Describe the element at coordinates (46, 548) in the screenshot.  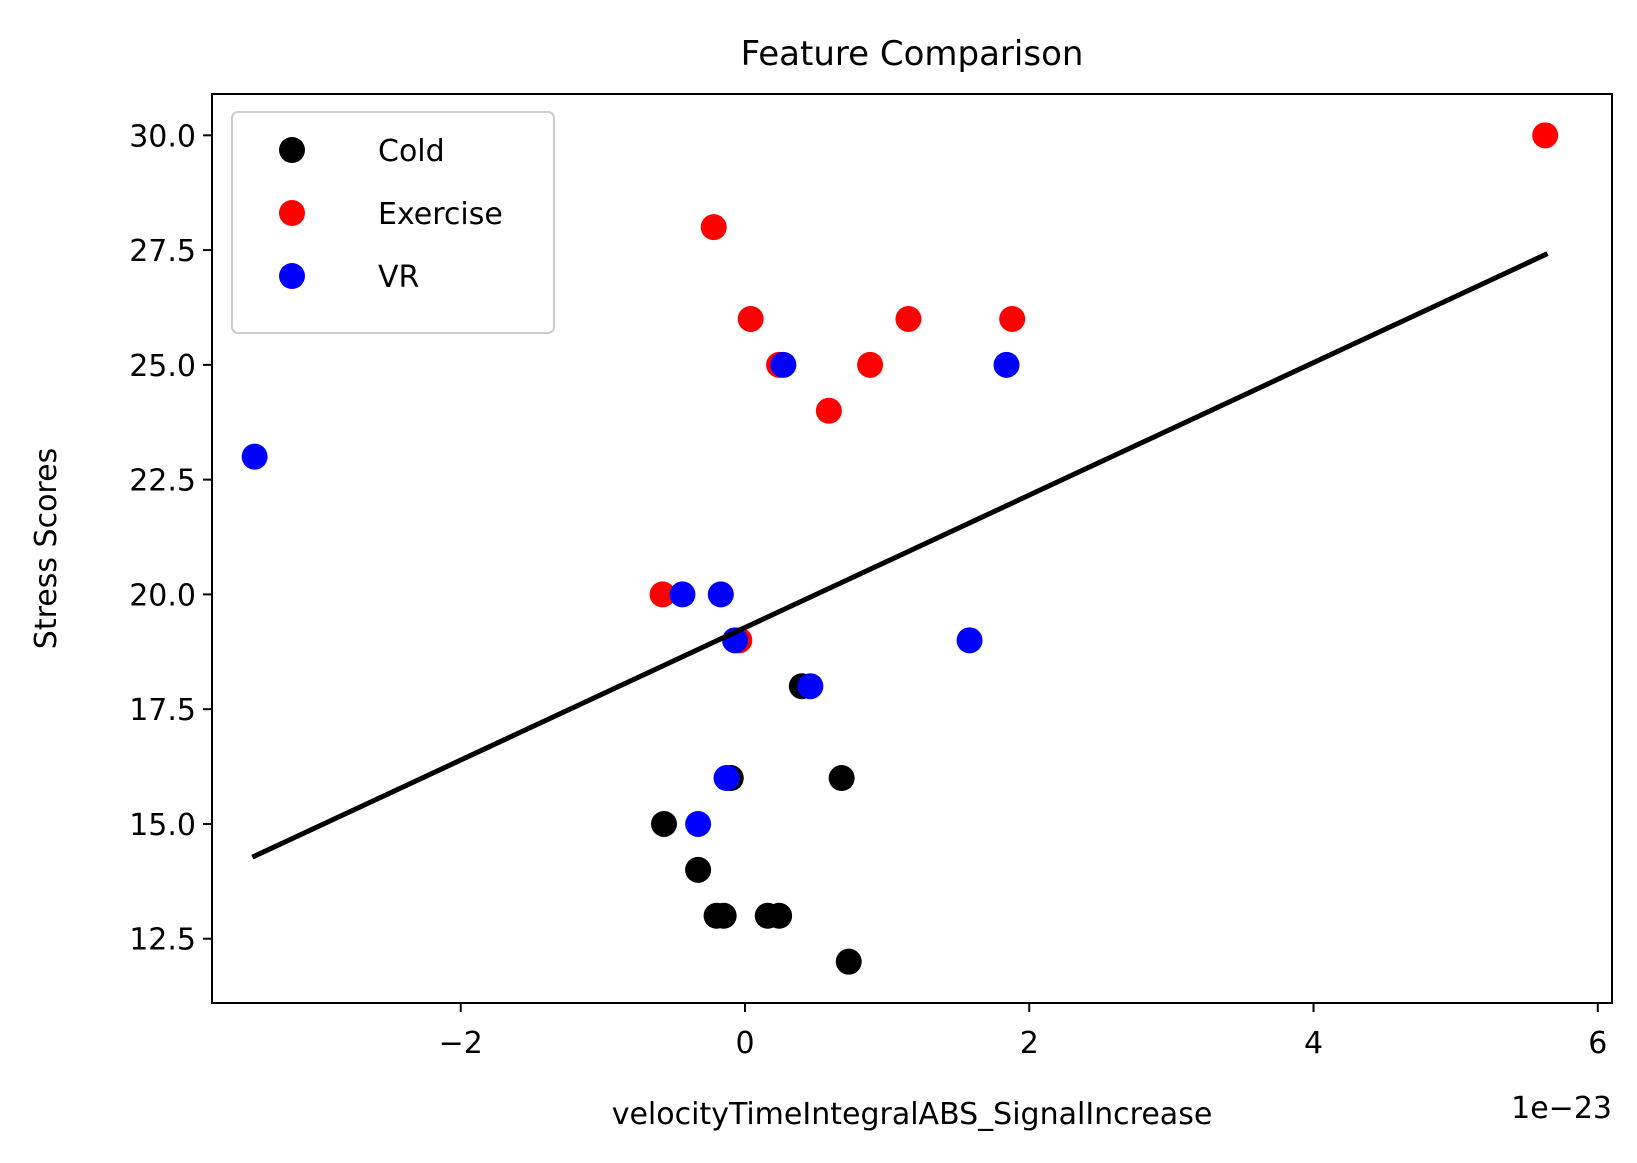
I see `y-axis-label: Stress Scores` at that location.